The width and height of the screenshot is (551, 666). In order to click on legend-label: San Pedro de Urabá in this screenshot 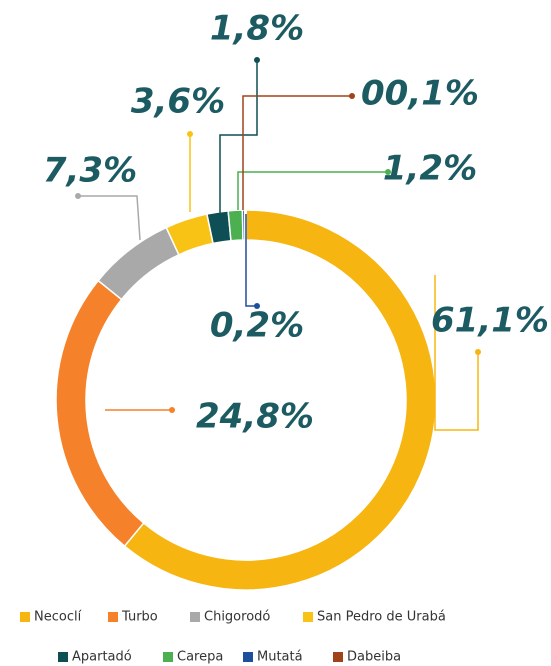, I will do `click(381, 617)`.